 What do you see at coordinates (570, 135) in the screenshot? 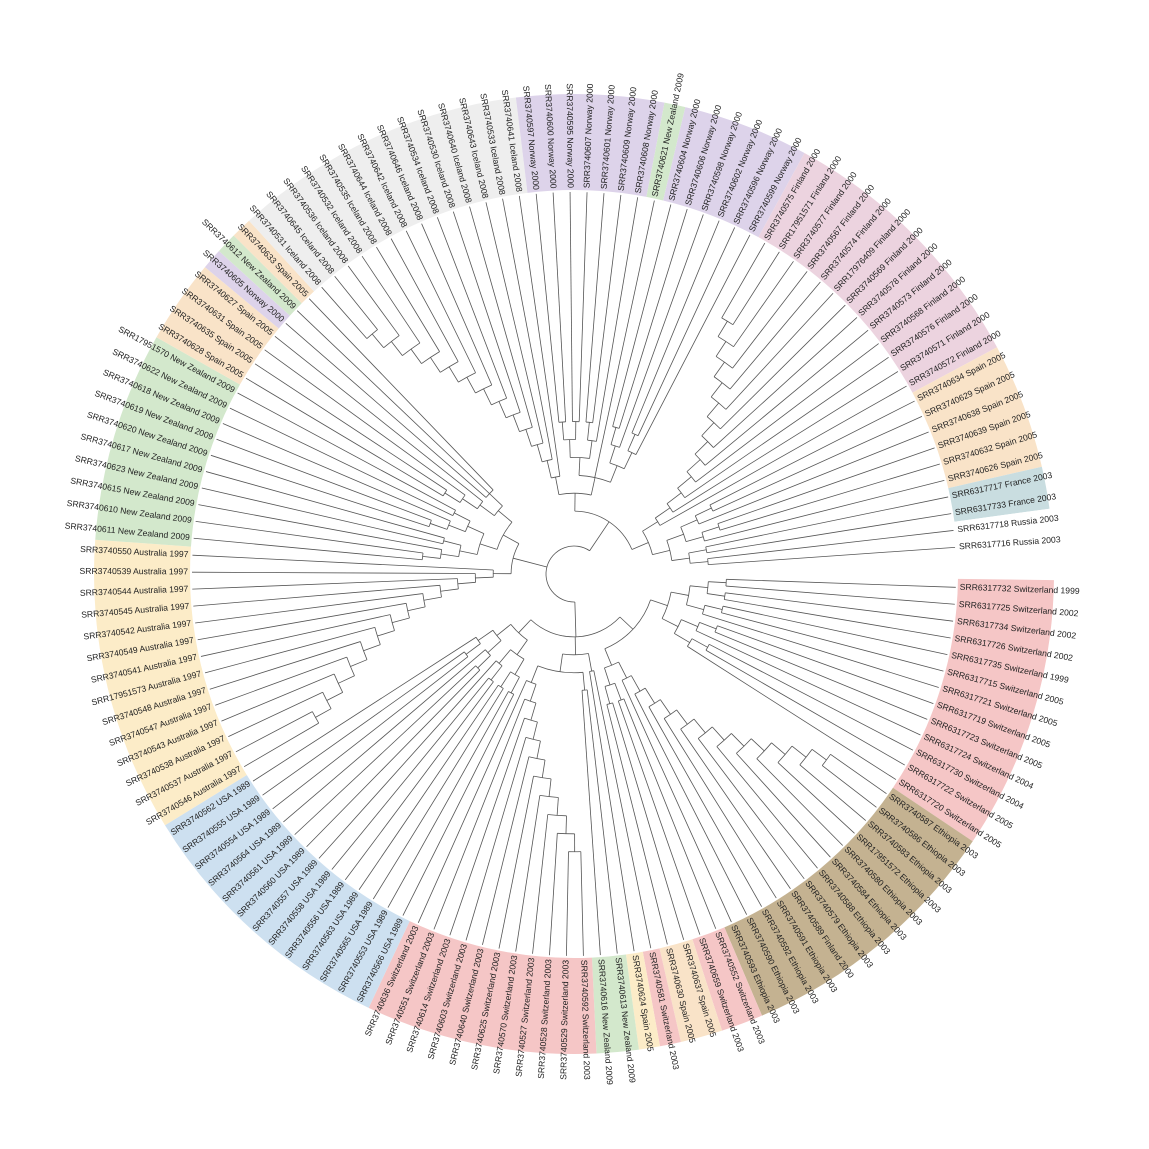
I see `tip-label: SRR3740595 Norway 2000` at bounding box center [570, 135].